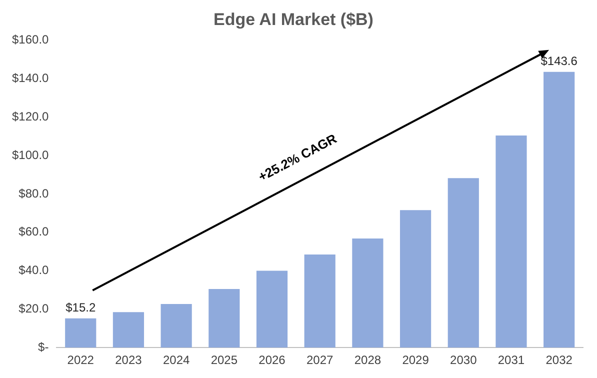 The height and width of the screenshot is (378, 597). What do you see at coordinates (224, 360) in the screenshot?
I see `x-tick-label: 2025` at bounding box center [224, 360].